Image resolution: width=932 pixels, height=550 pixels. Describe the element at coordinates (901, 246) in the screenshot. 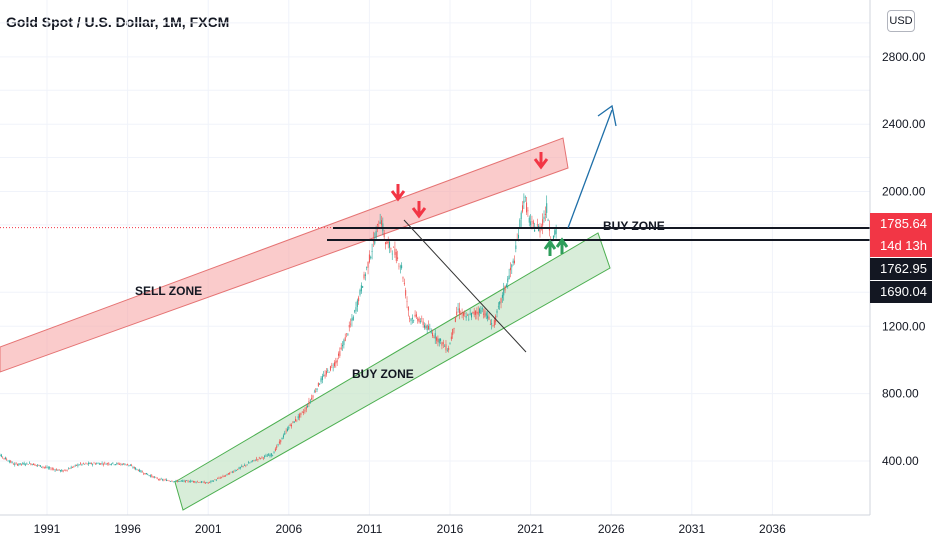

I see `price-tag: 14d 13h` at that location.